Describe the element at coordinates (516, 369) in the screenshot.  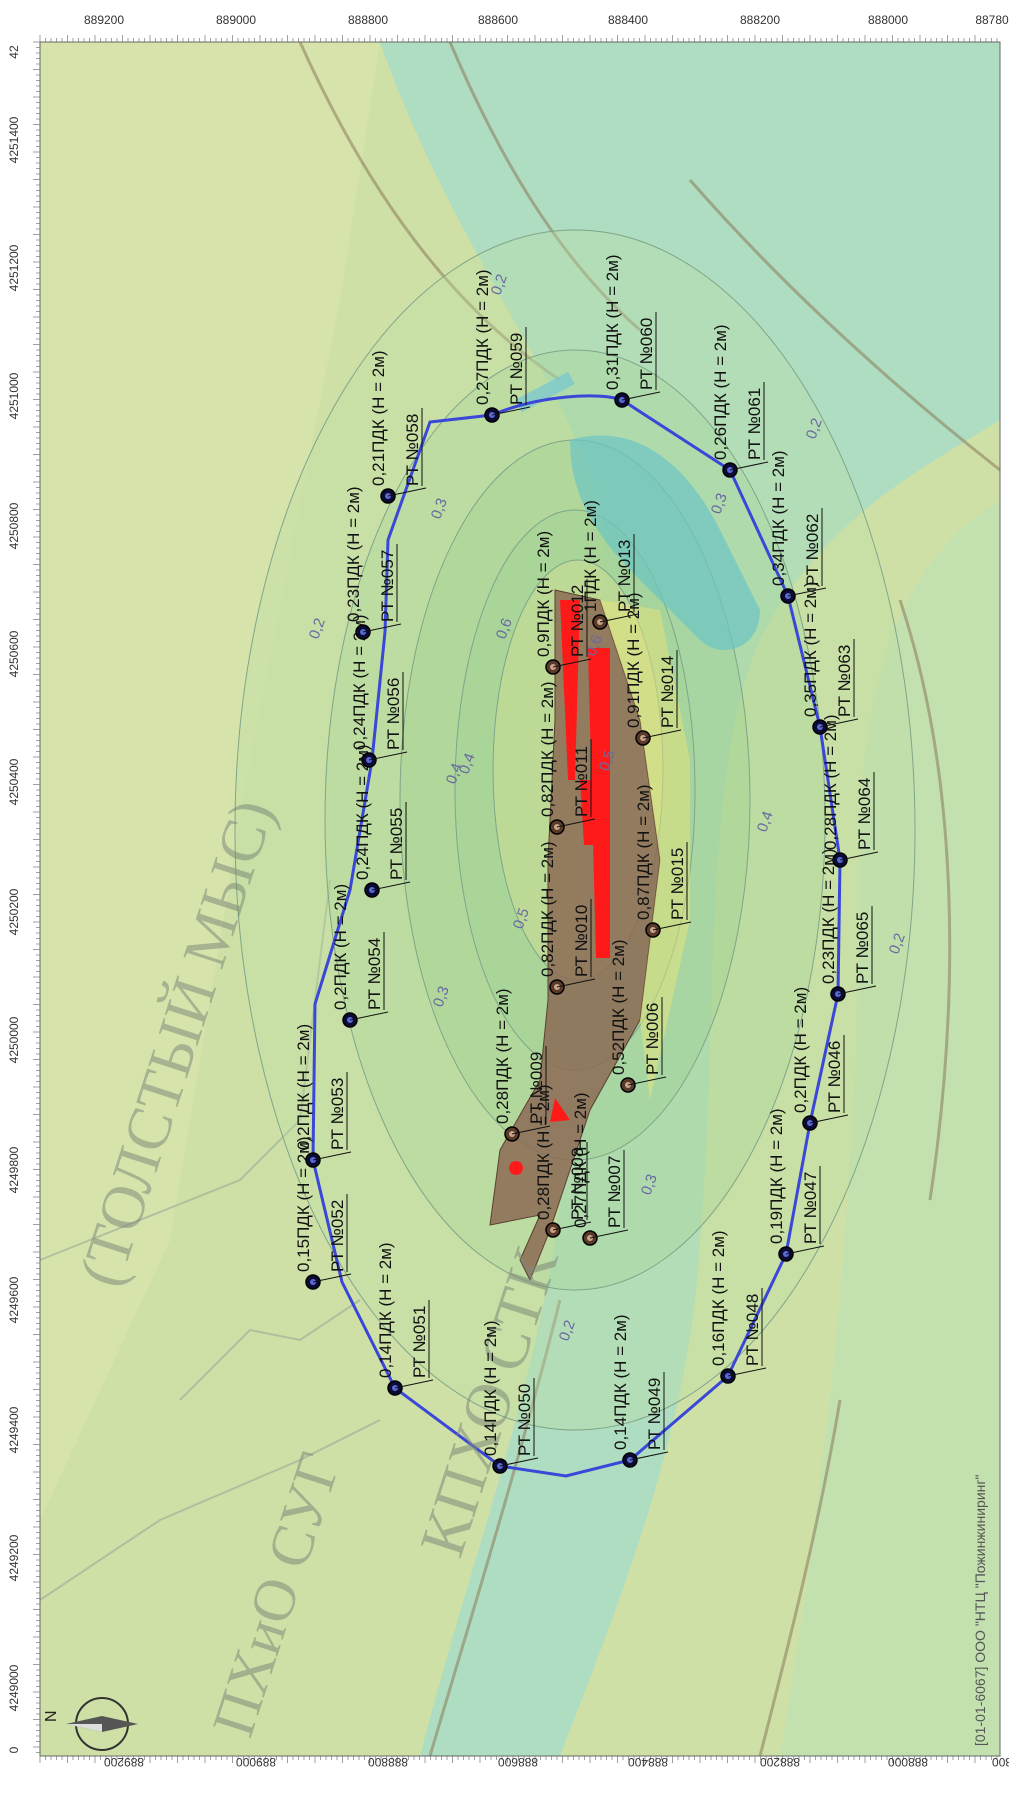
I see `calc-point-name: РТ №059` at that location.